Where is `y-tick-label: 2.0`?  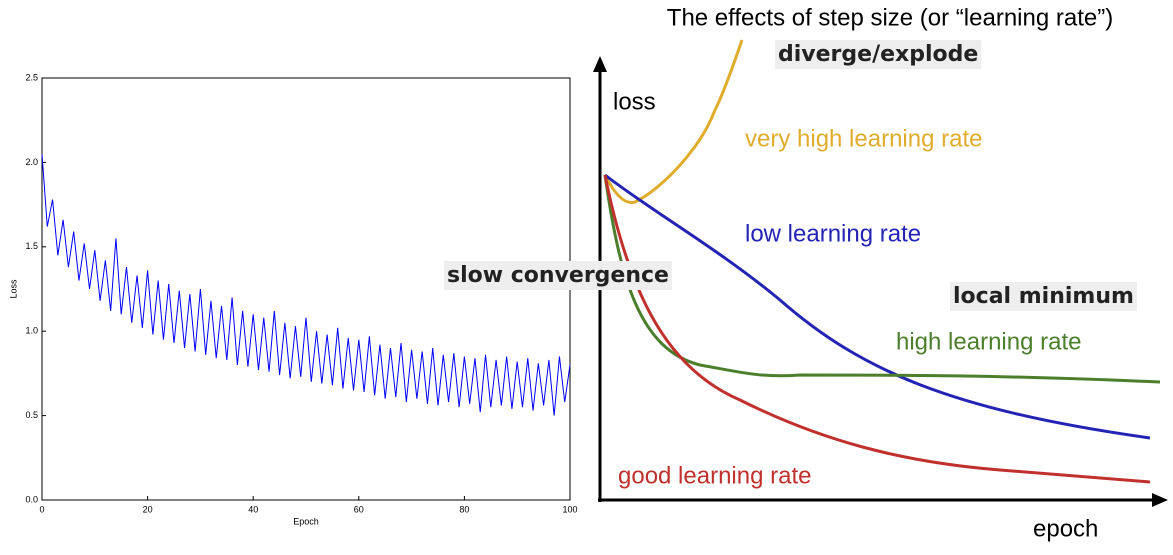
y-tick-label: 2.0 is located at coordinates (31, 162).